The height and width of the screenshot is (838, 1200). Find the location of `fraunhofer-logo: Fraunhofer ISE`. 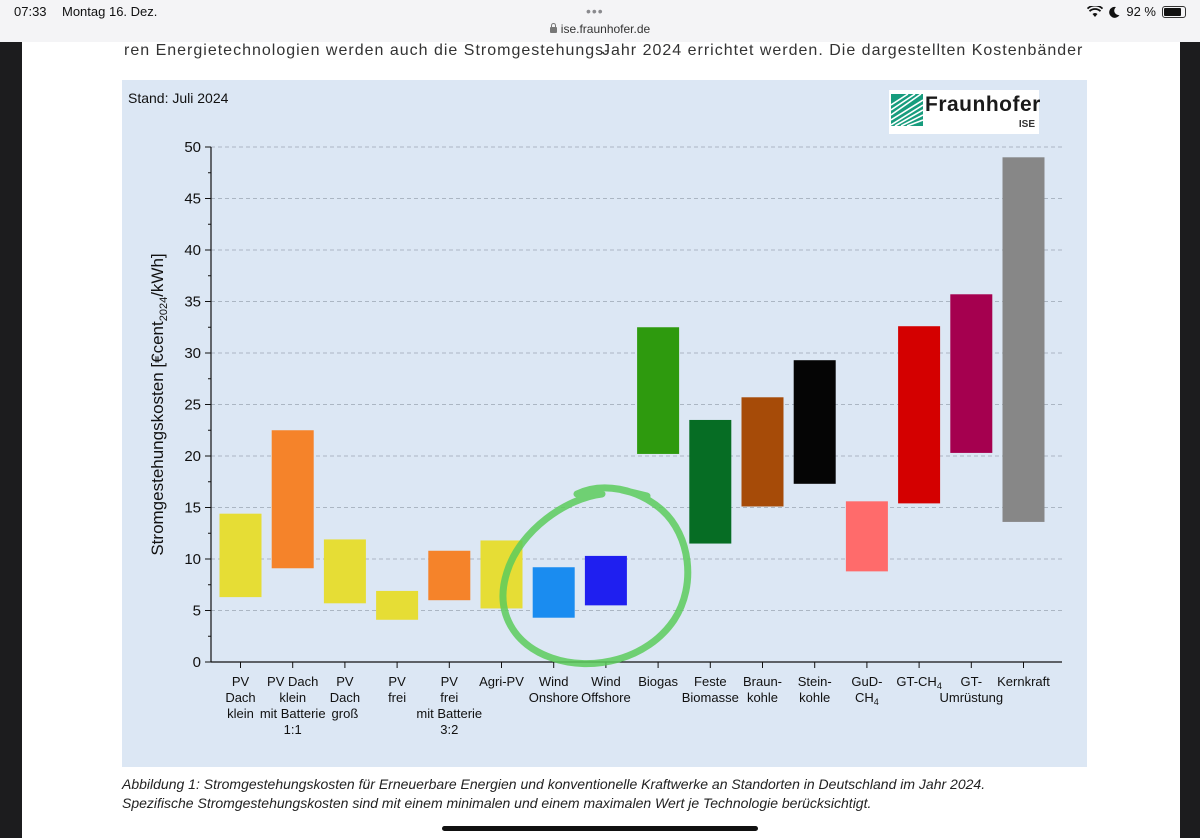

fraunhofer-logo: Fraunhofer ISE is located at coordinates (965, 112).